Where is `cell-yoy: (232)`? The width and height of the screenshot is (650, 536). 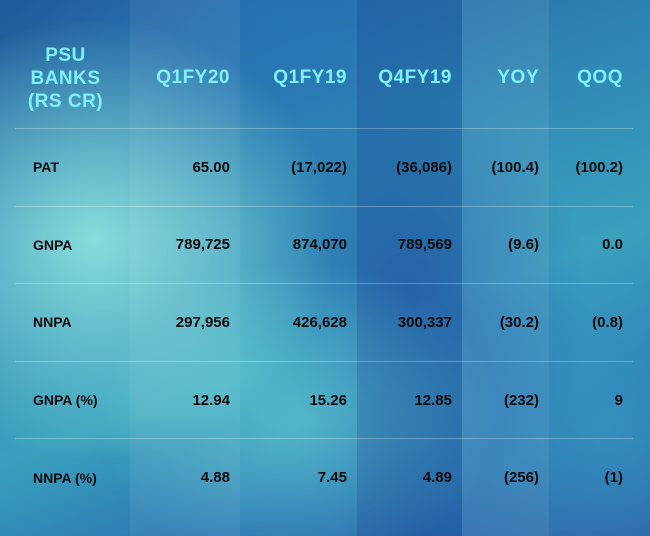 cell-yoy: (232) is located at coordinates (521, 400).